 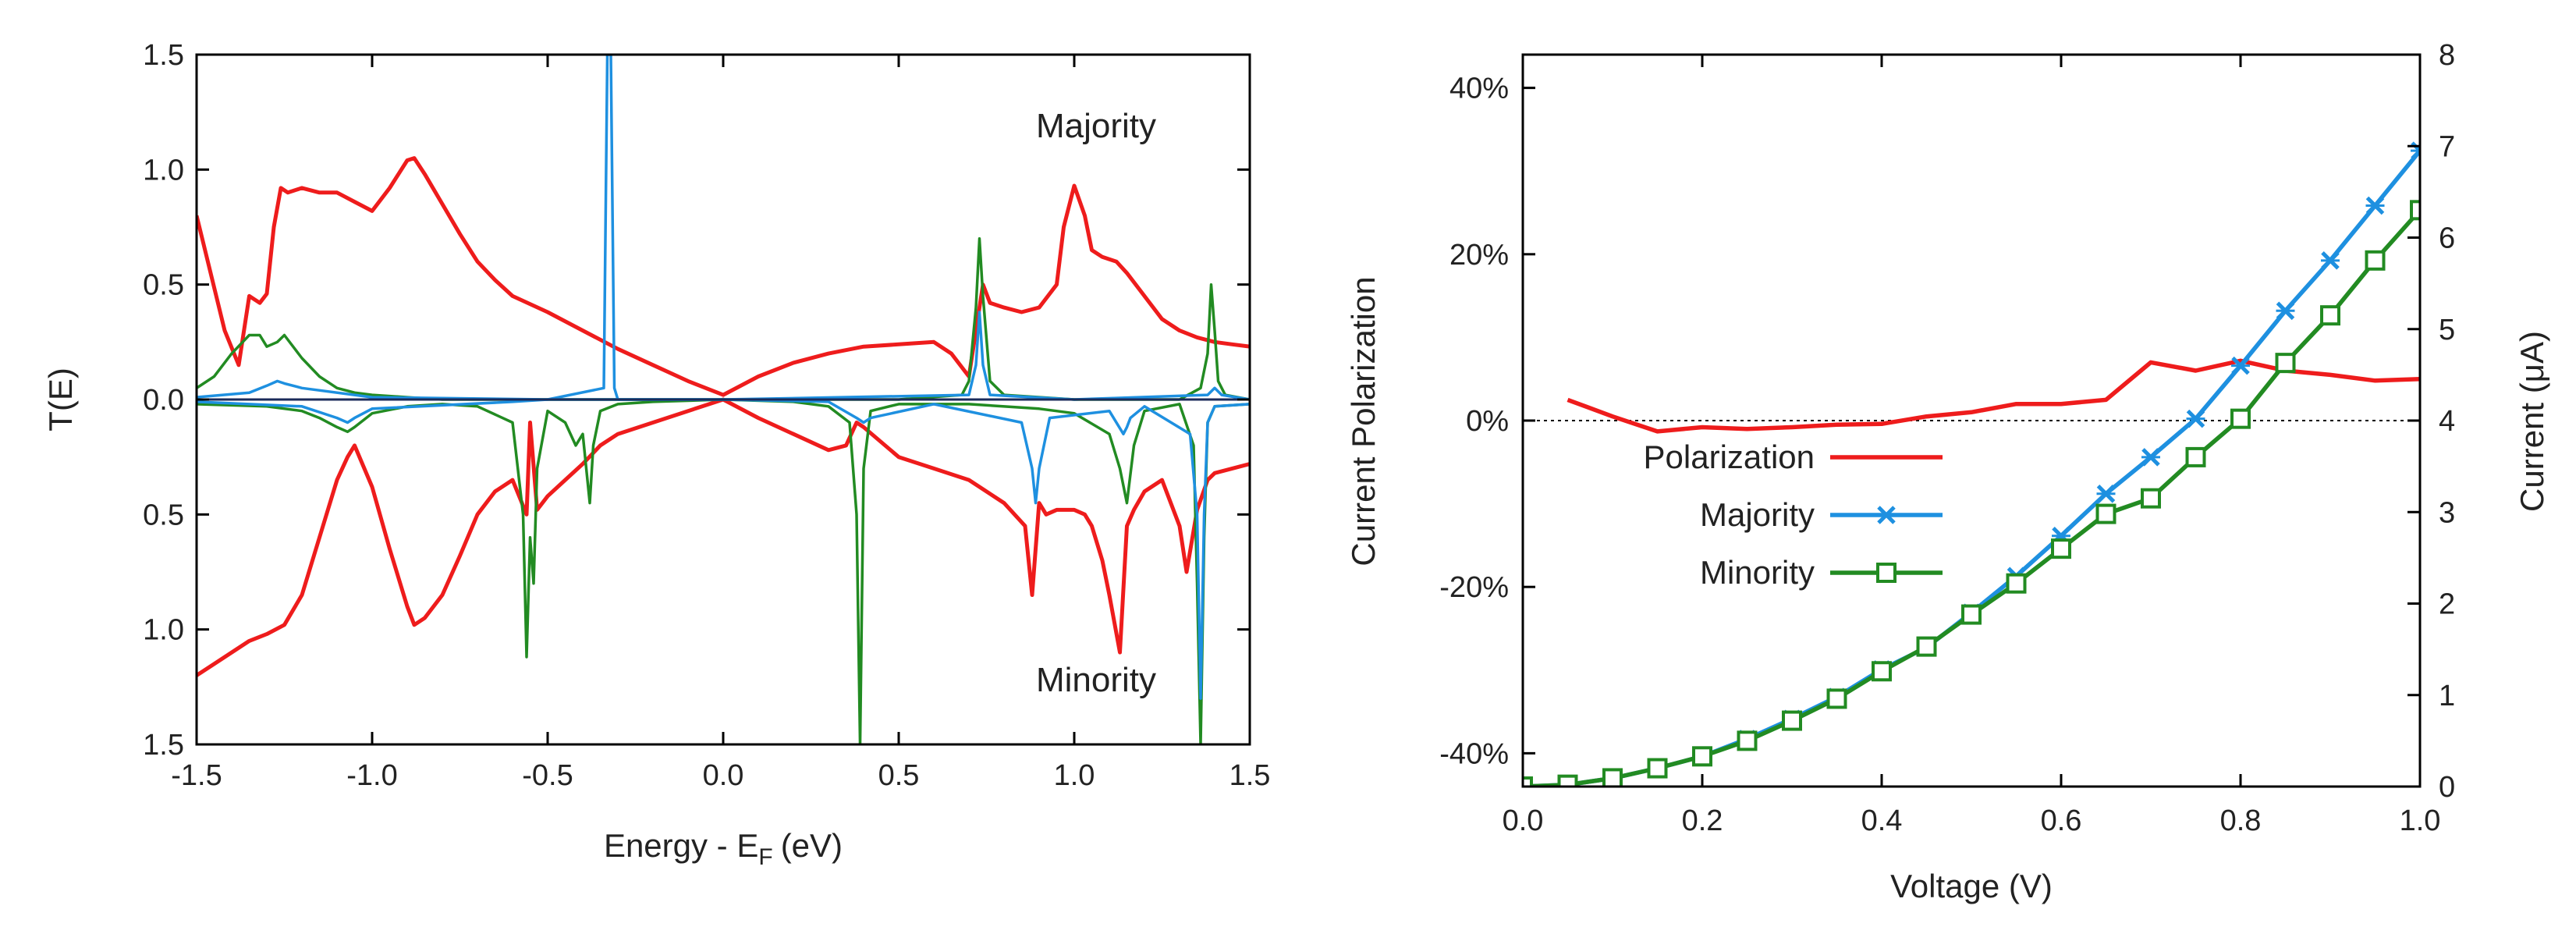 What do you see at coordinates (2447, 146) in the screenshot?
I see `y-tick-label-right: 7` at bounding box center [2447, 146].